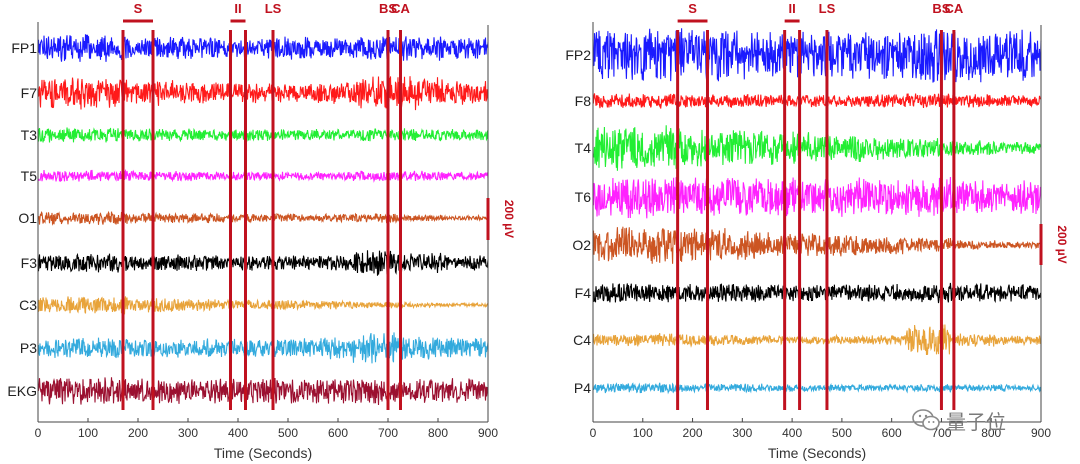 The height and width of the screenshot is (464, 1080). Describe the element at coordinates (582, 388) in the screenshot. I see `channel-label-p4: P4` at that location.